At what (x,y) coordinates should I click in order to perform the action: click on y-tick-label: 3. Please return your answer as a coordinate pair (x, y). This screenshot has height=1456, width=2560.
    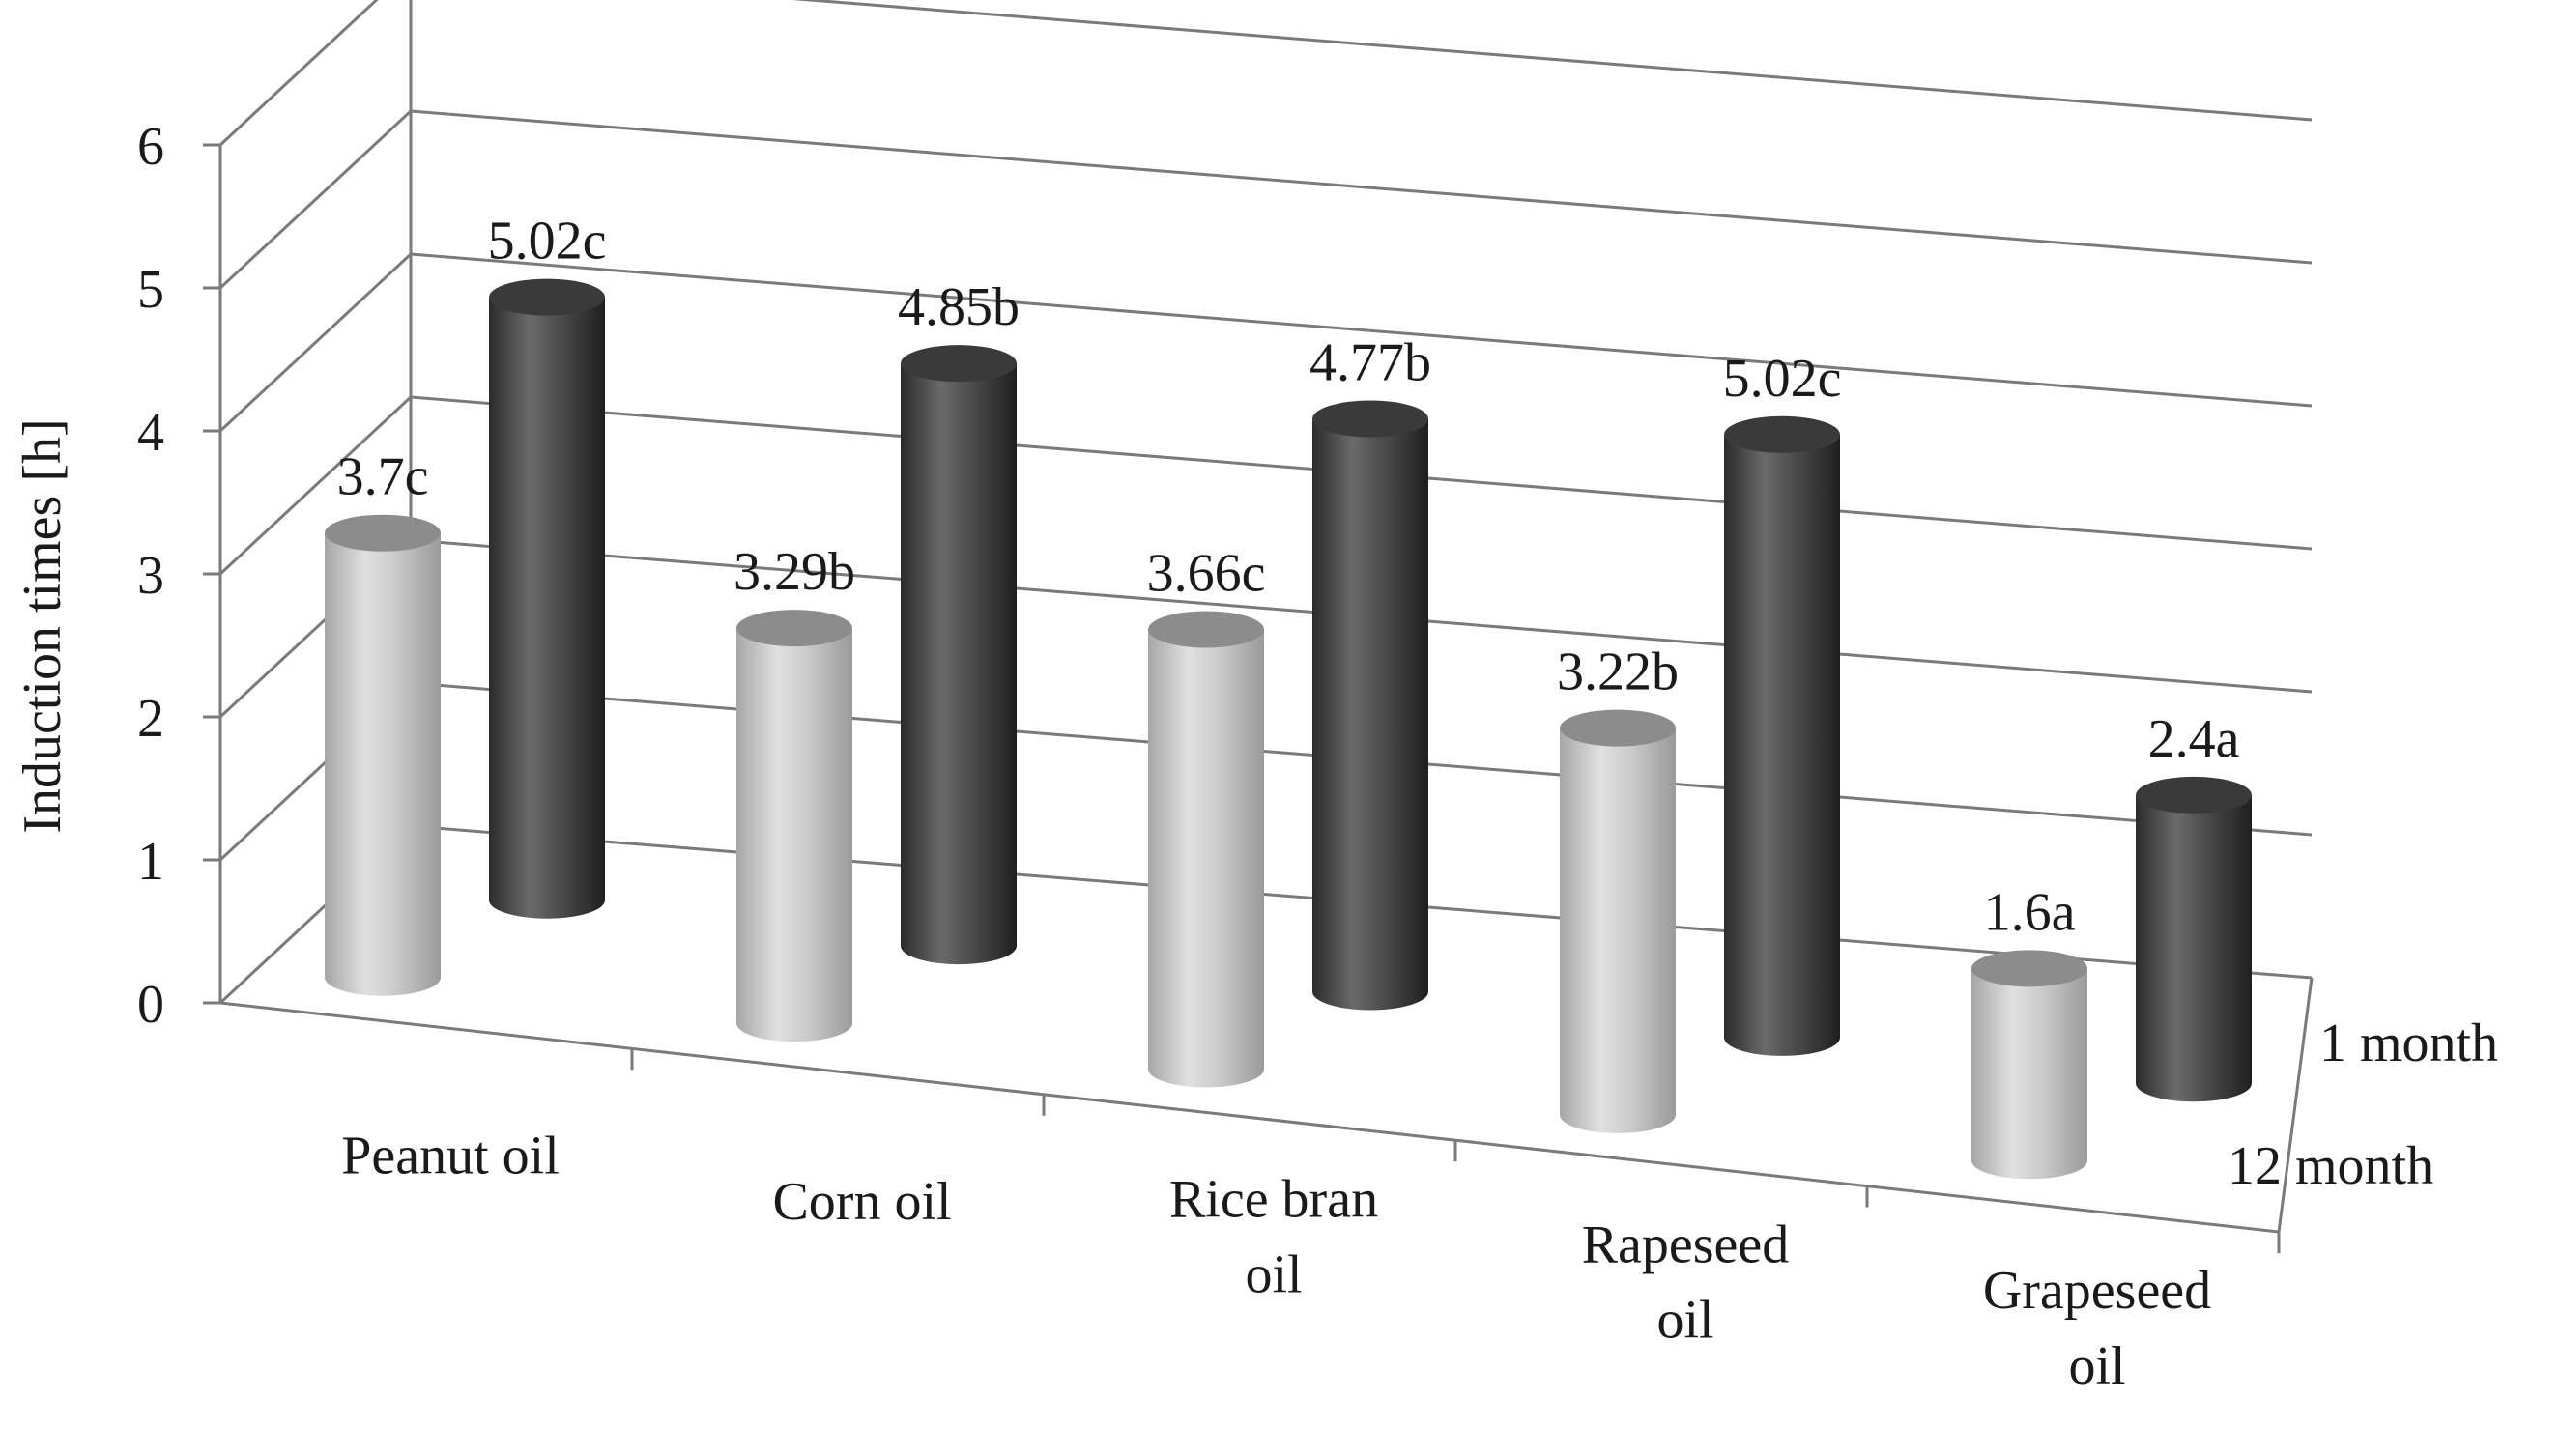
    Looking at the image, I should click on (150, 576).